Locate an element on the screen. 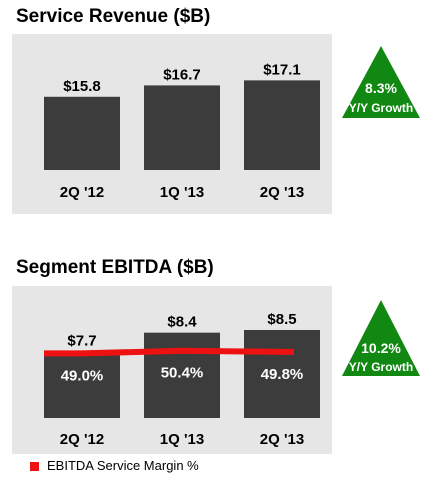  revenue-growth-value: 8.3% is located at coordinates (381, 88).